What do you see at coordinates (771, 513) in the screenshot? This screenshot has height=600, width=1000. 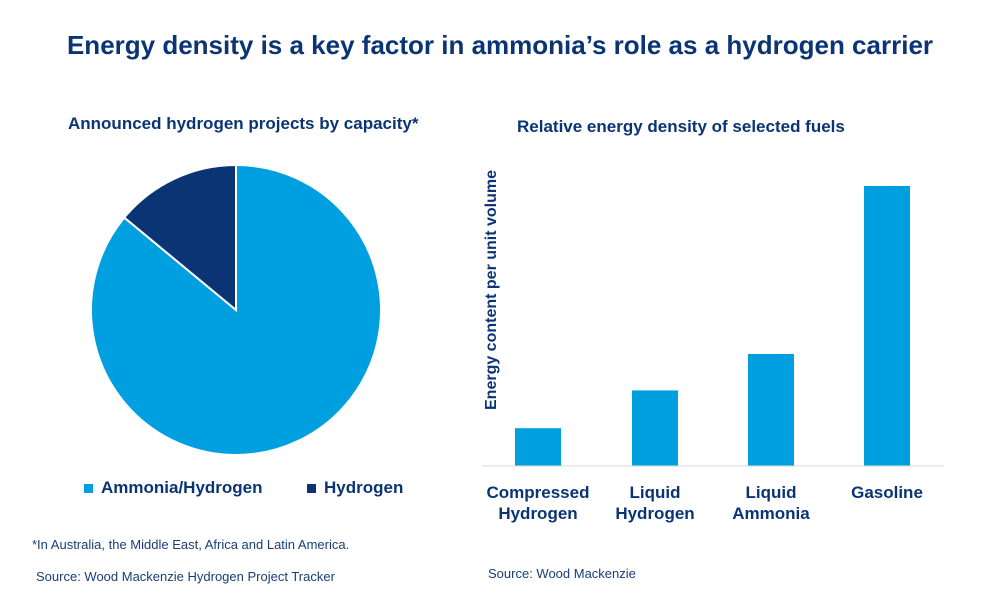 I see `category-line: Ammonia` at bounding box center [771, 513].